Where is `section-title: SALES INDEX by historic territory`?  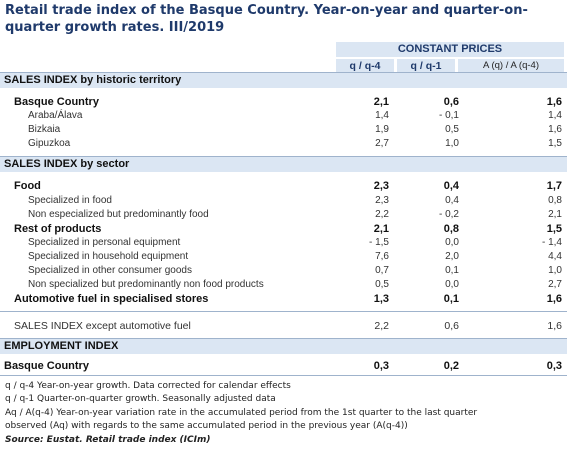
section-title: SALES INDEX by historic territory is located at coordinates (93, 80).